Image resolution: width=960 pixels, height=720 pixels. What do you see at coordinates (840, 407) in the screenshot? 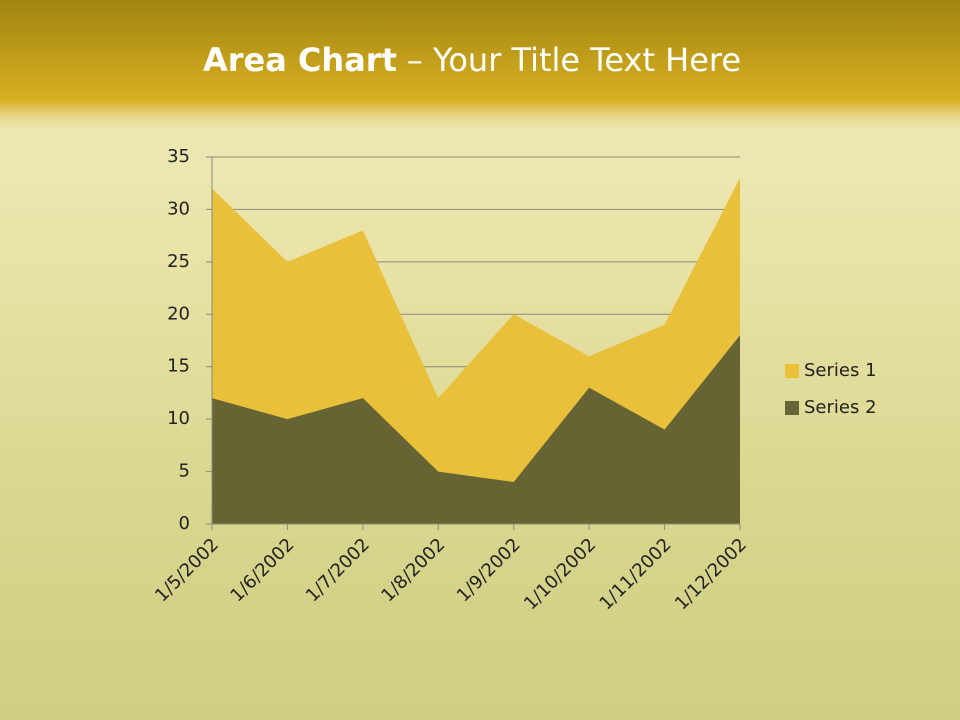
I see `legend-label: Series 2` at bounding box center [840, 407].